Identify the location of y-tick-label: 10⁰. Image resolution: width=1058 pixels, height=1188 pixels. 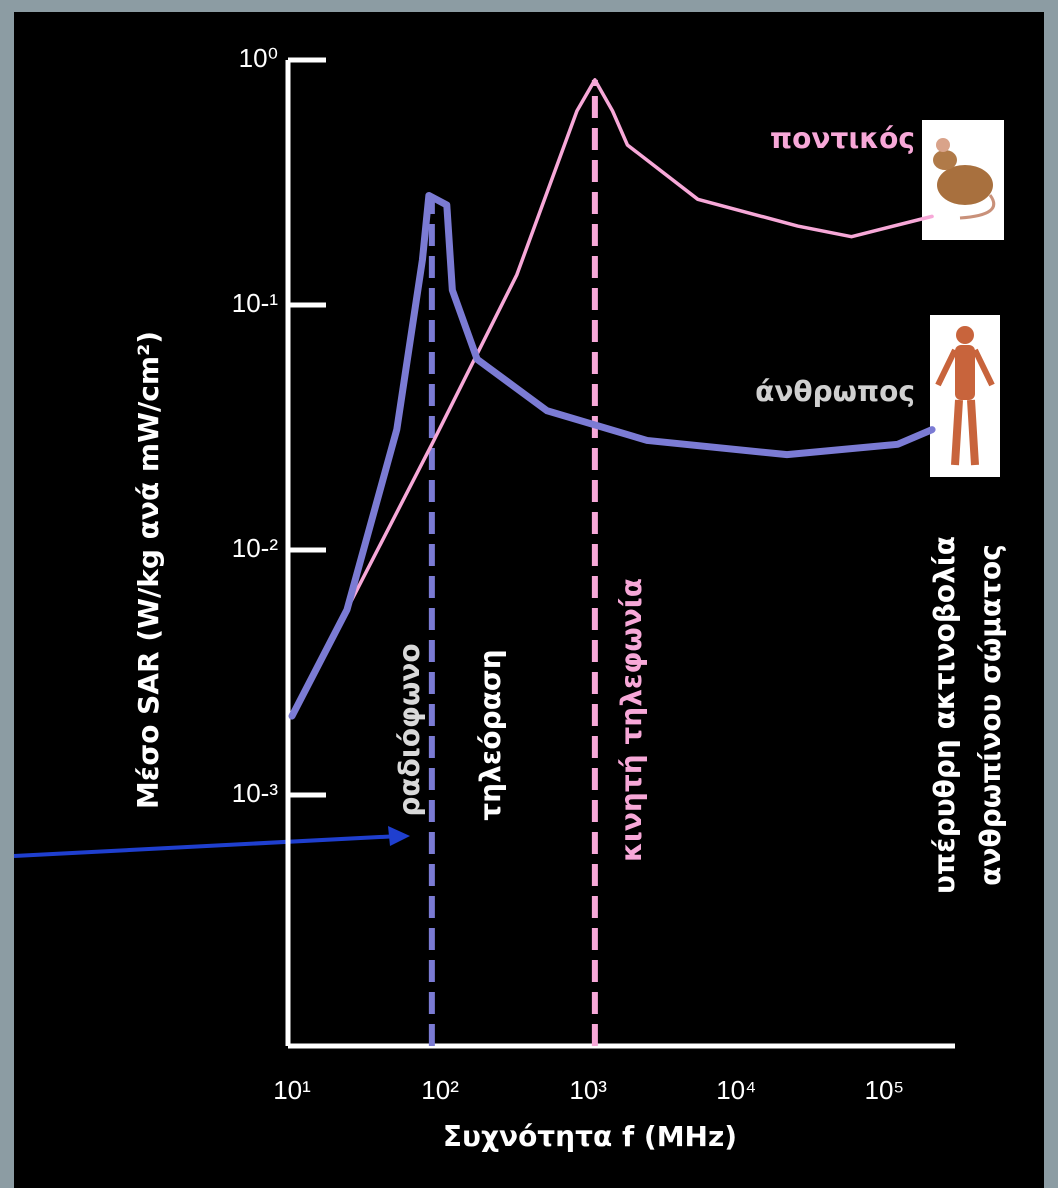
(258, 58).